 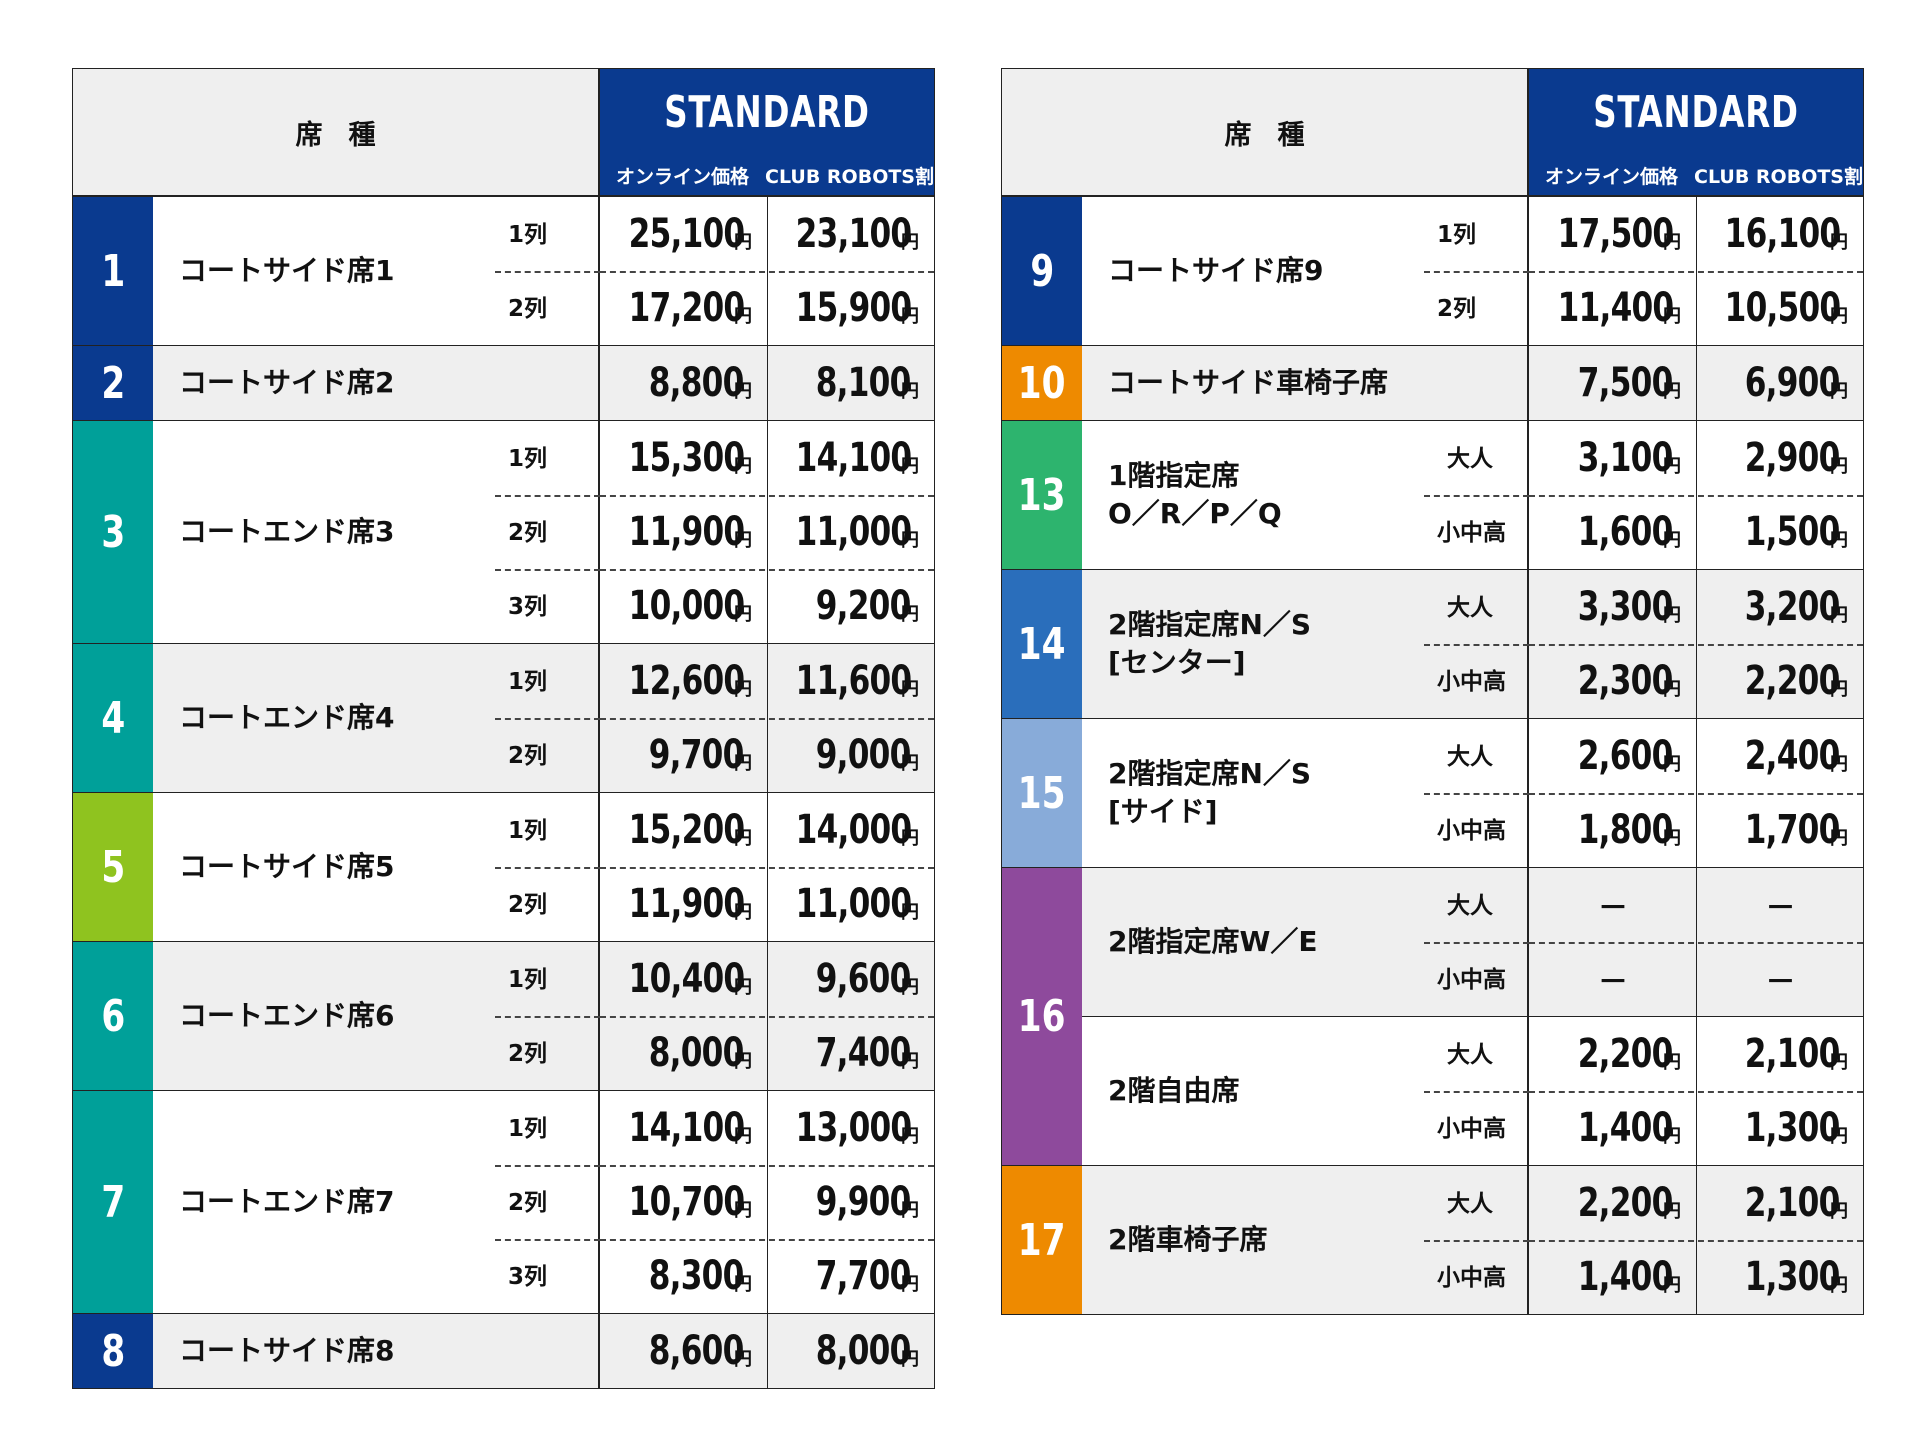 I want to click on online-price-header: オンライン価格, so click(x=1612, y=176).